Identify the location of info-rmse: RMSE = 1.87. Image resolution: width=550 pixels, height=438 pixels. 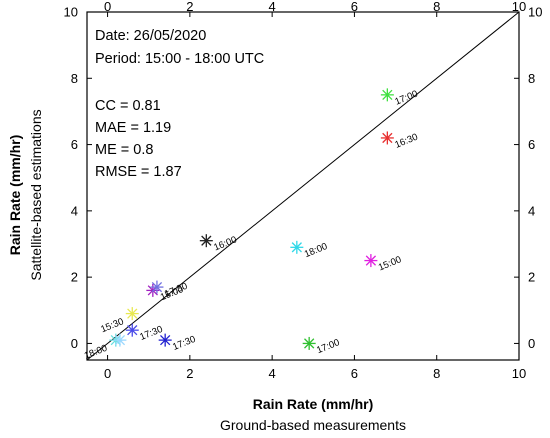
(138, 172).